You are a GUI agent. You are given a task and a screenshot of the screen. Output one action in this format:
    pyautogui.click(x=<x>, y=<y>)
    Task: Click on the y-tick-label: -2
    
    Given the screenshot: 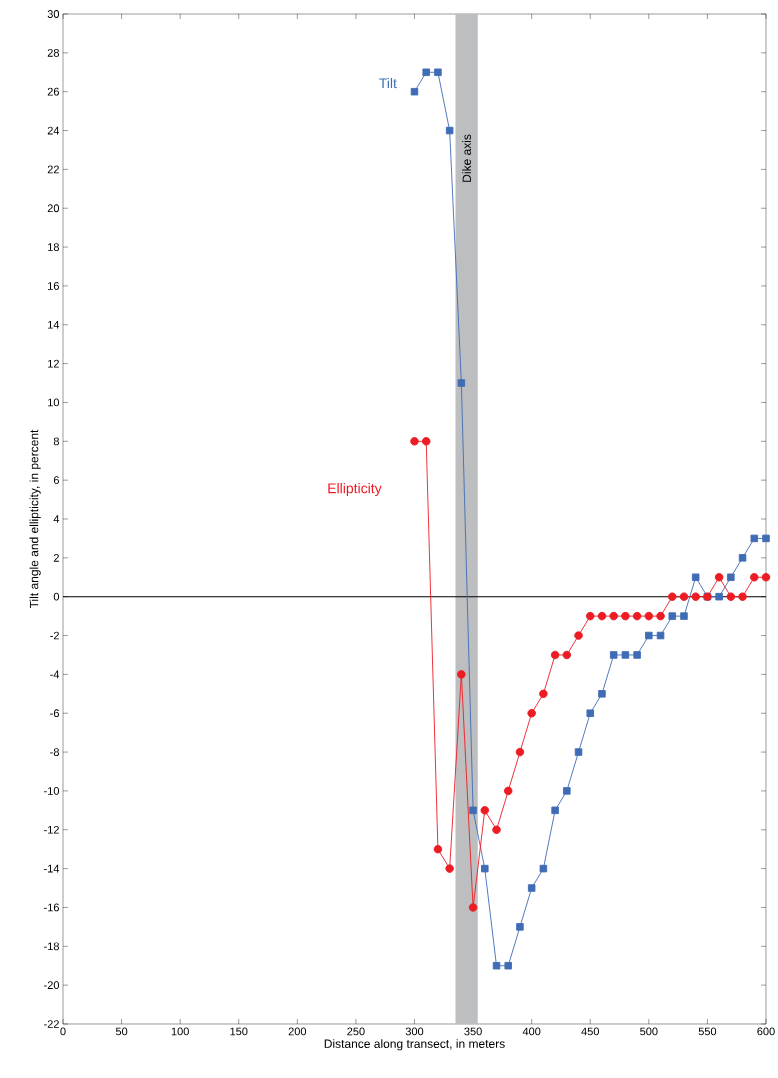 What is the action you would take?
    pyautogui.click(x=54, y=635)
    